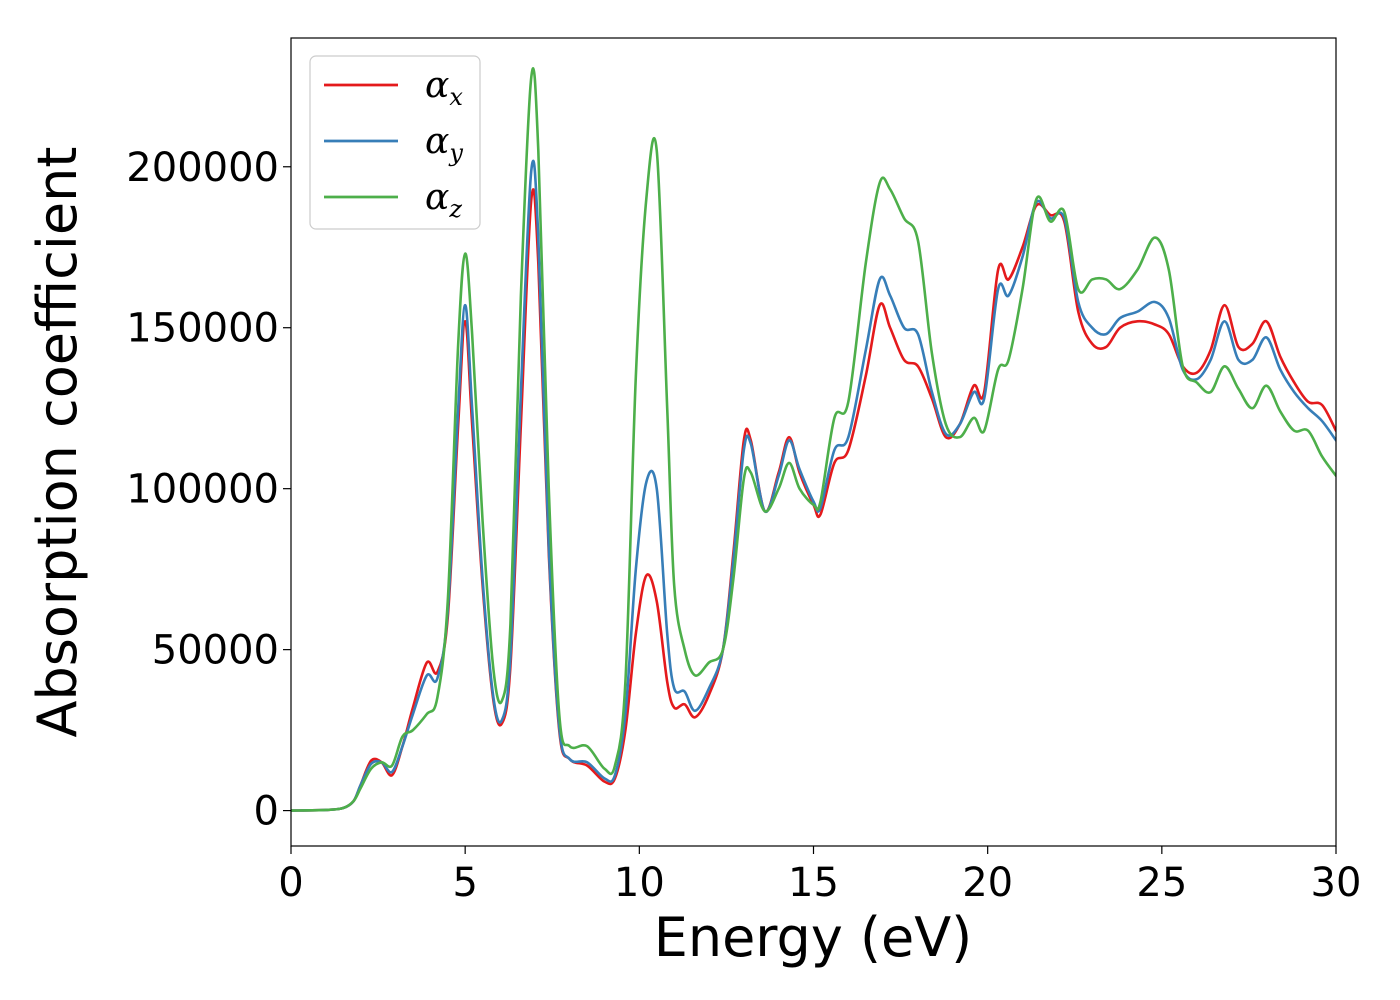 The width and height of the screenshot is (1400, 1000). I want to click on y-axis: 0 50000 100000 150000 200000, so click(208, 490).